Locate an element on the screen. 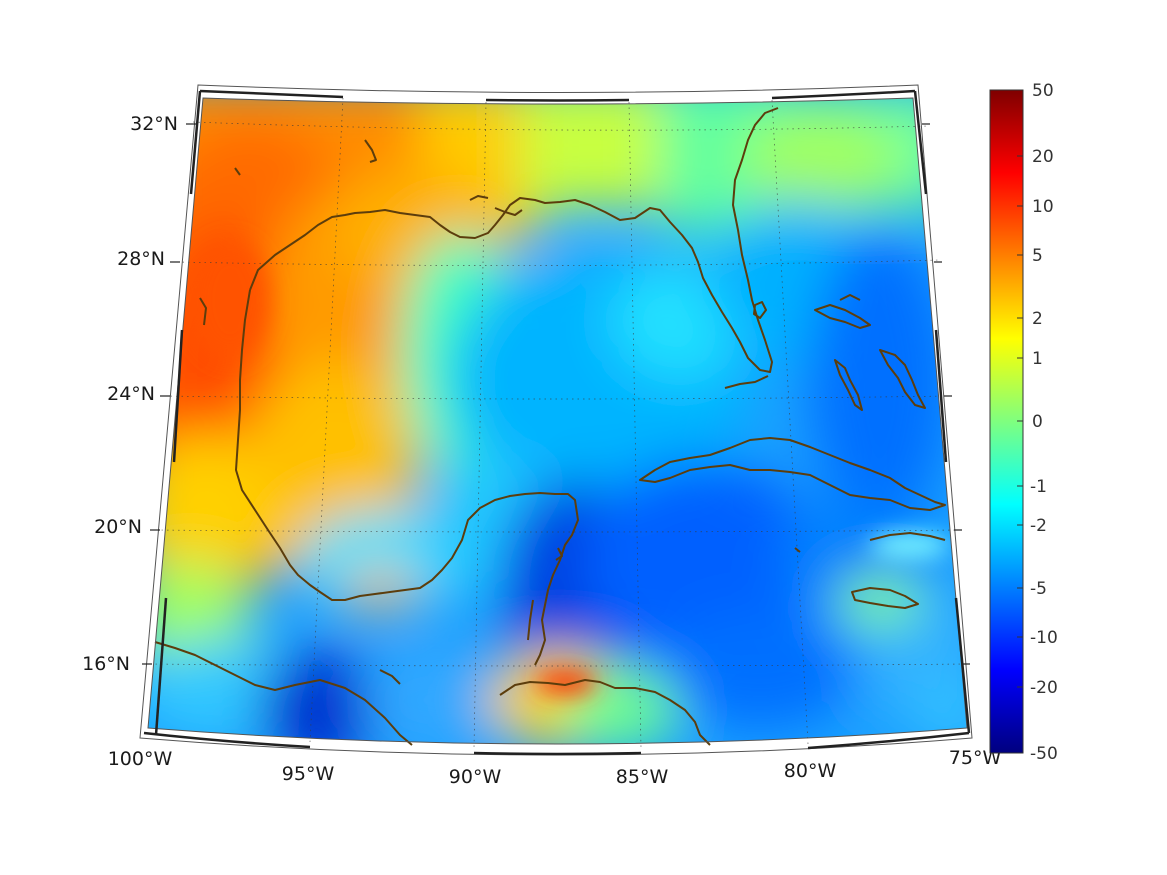  colorbar-tick-10: 10 is located at coordinates (1043, 207).